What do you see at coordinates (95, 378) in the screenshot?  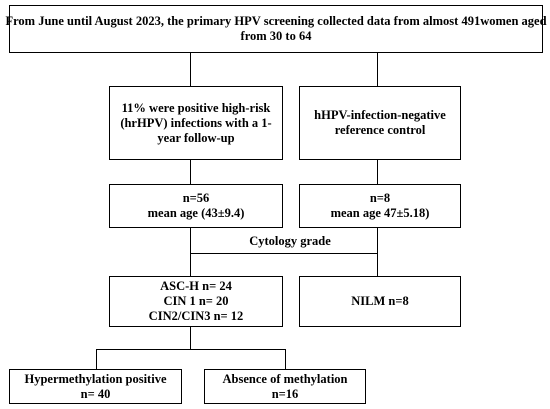 I see `hypermethylation-label: Hypermethylation positive` at bounding box center [95, 378].